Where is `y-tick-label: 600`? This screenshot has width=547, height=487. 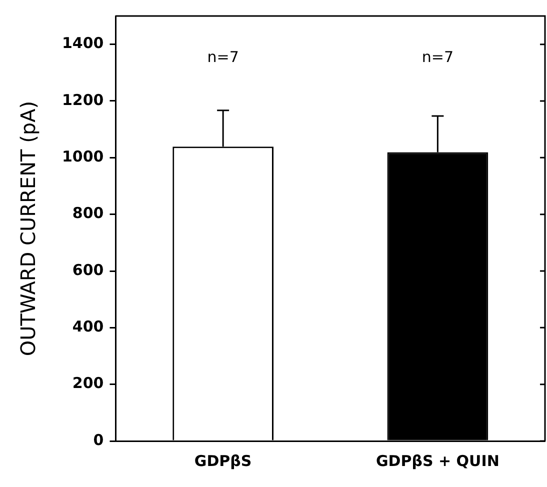
y-tick-label: 600 is located at coordinates (88, 269).